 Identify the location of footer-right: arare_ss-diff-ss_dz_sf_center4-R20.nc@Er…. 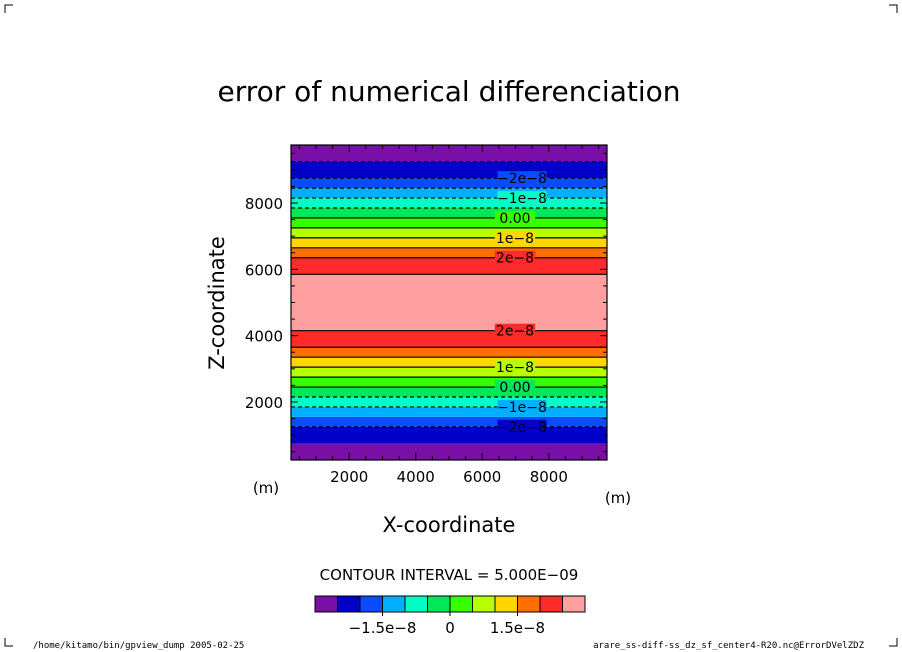
(729, 646).